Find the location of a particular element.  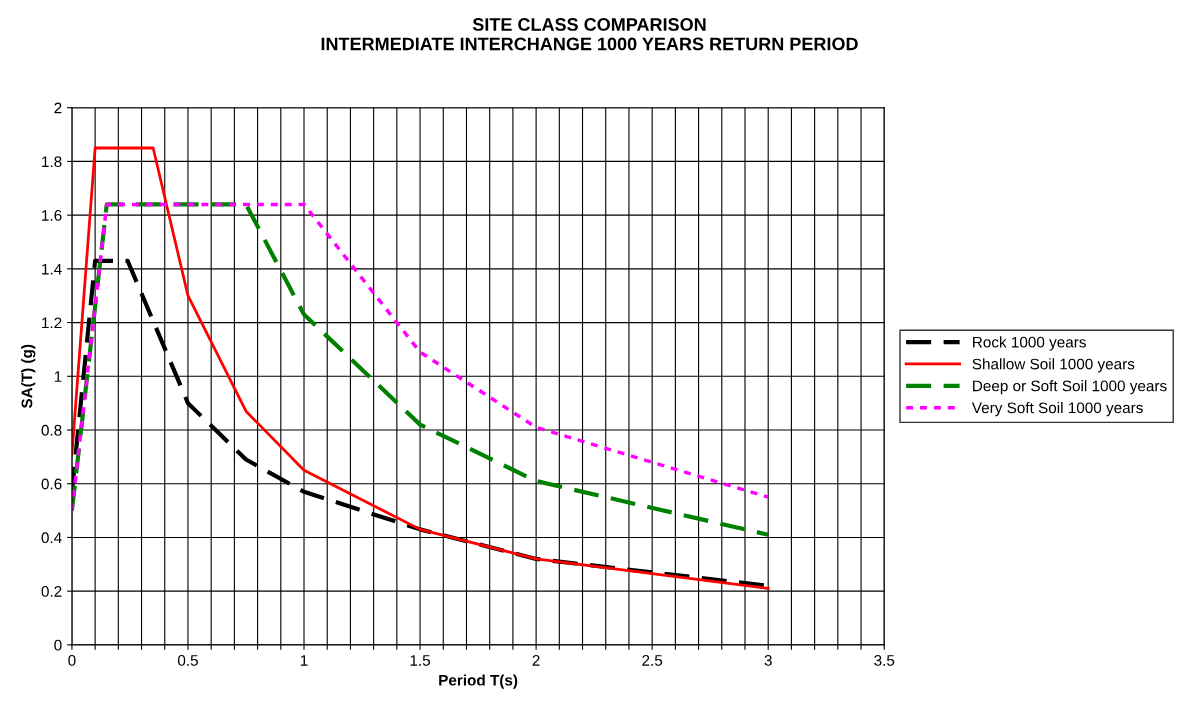

y-tick-label: 0.4 is located at coordinates (51, 538).